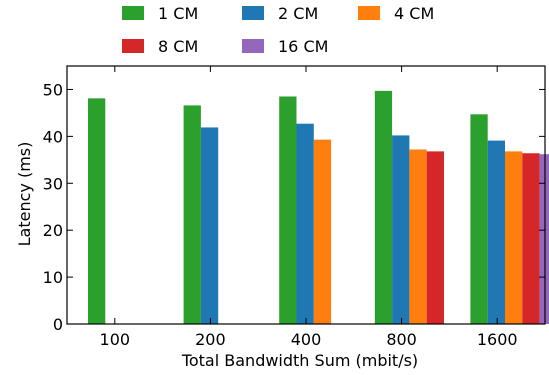 The image size is (549, 375). Describe the element at coordinates (53, 277) in the screenshot. I see `y-tick-label: 10` at that location.